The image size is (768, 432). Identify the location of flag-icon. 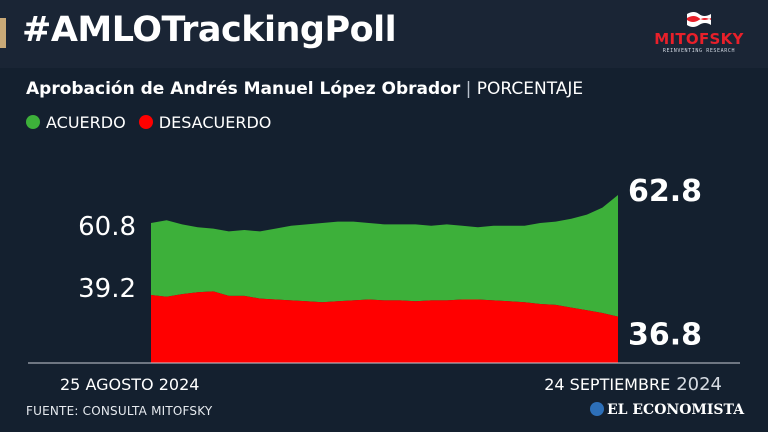
(699, 19).